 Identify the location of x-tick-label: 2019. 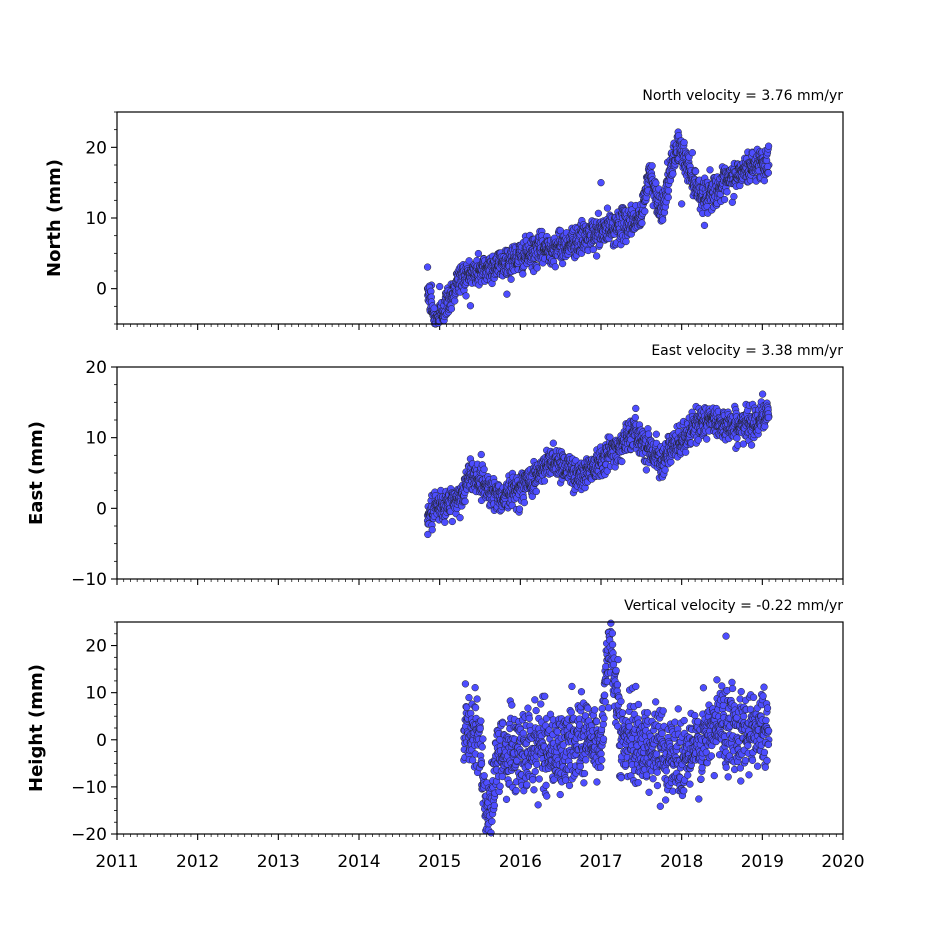
(762, 862).